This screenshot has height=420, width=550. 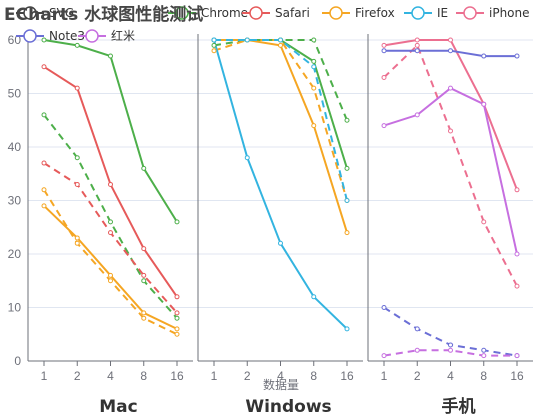 I want to click on y-tick-label: 10, so click(x=15, y=308).